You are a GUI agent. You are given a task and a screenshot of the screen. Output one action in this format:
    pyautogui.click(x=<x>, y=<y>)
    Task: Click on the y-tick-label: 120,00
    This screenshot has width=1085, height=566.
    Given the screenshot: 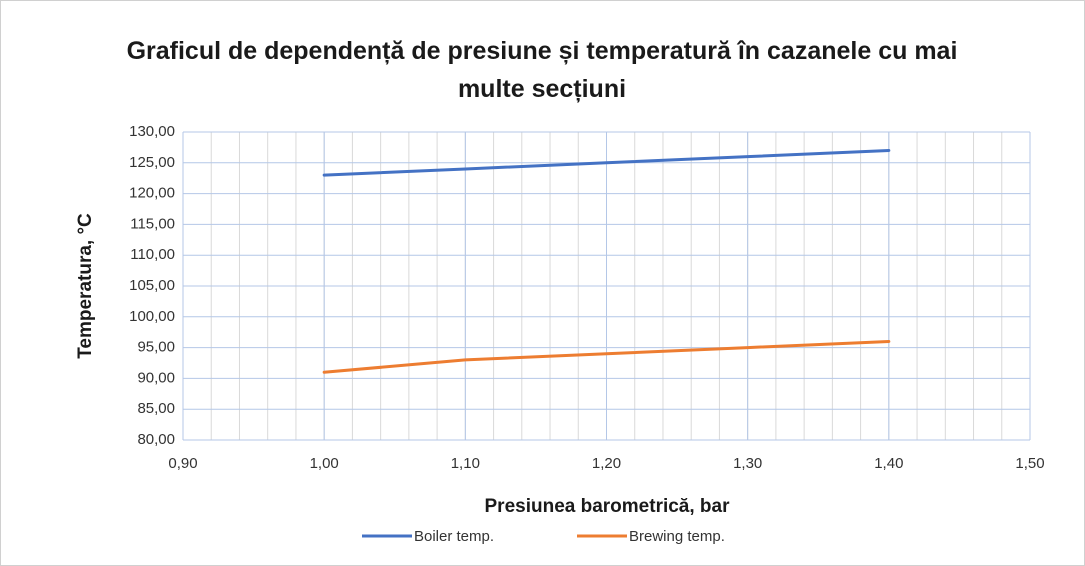 What is the action you would take?
    pyautogui.click(x=152, y=193)
    